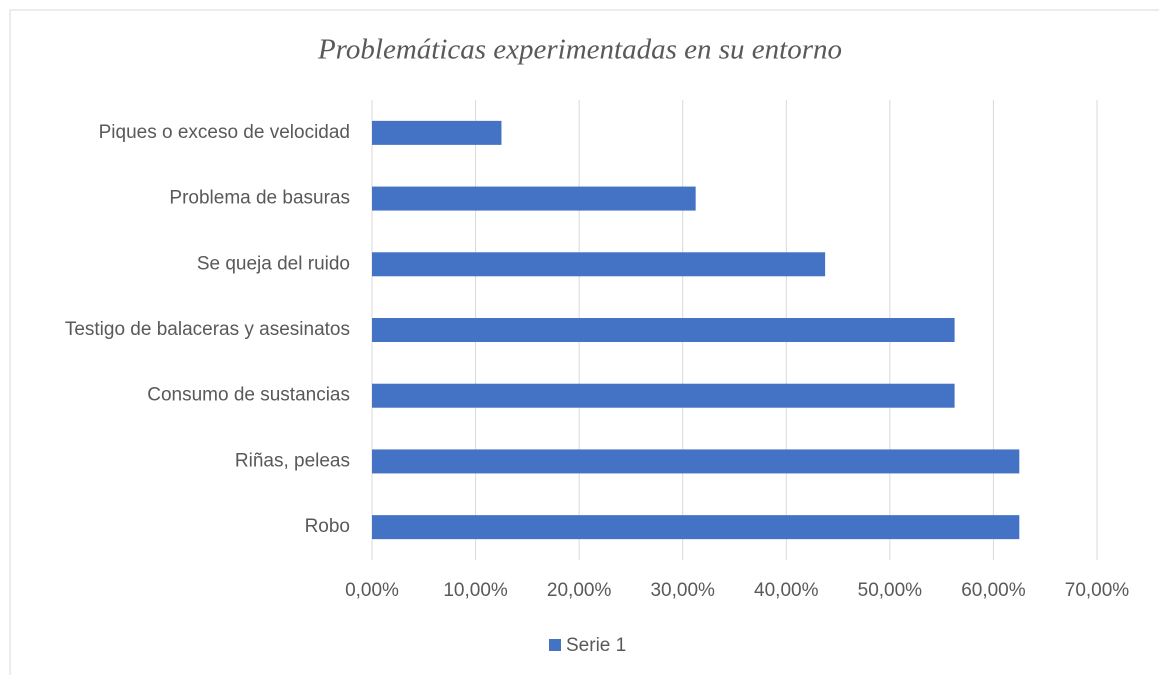 The height and width of the screenshot is (675, 1159). What do you see at coordinates (248, 395) in the screenshot?
I see `y-tick-label: Consumo de sustancias` at bounding box center [248, 395].